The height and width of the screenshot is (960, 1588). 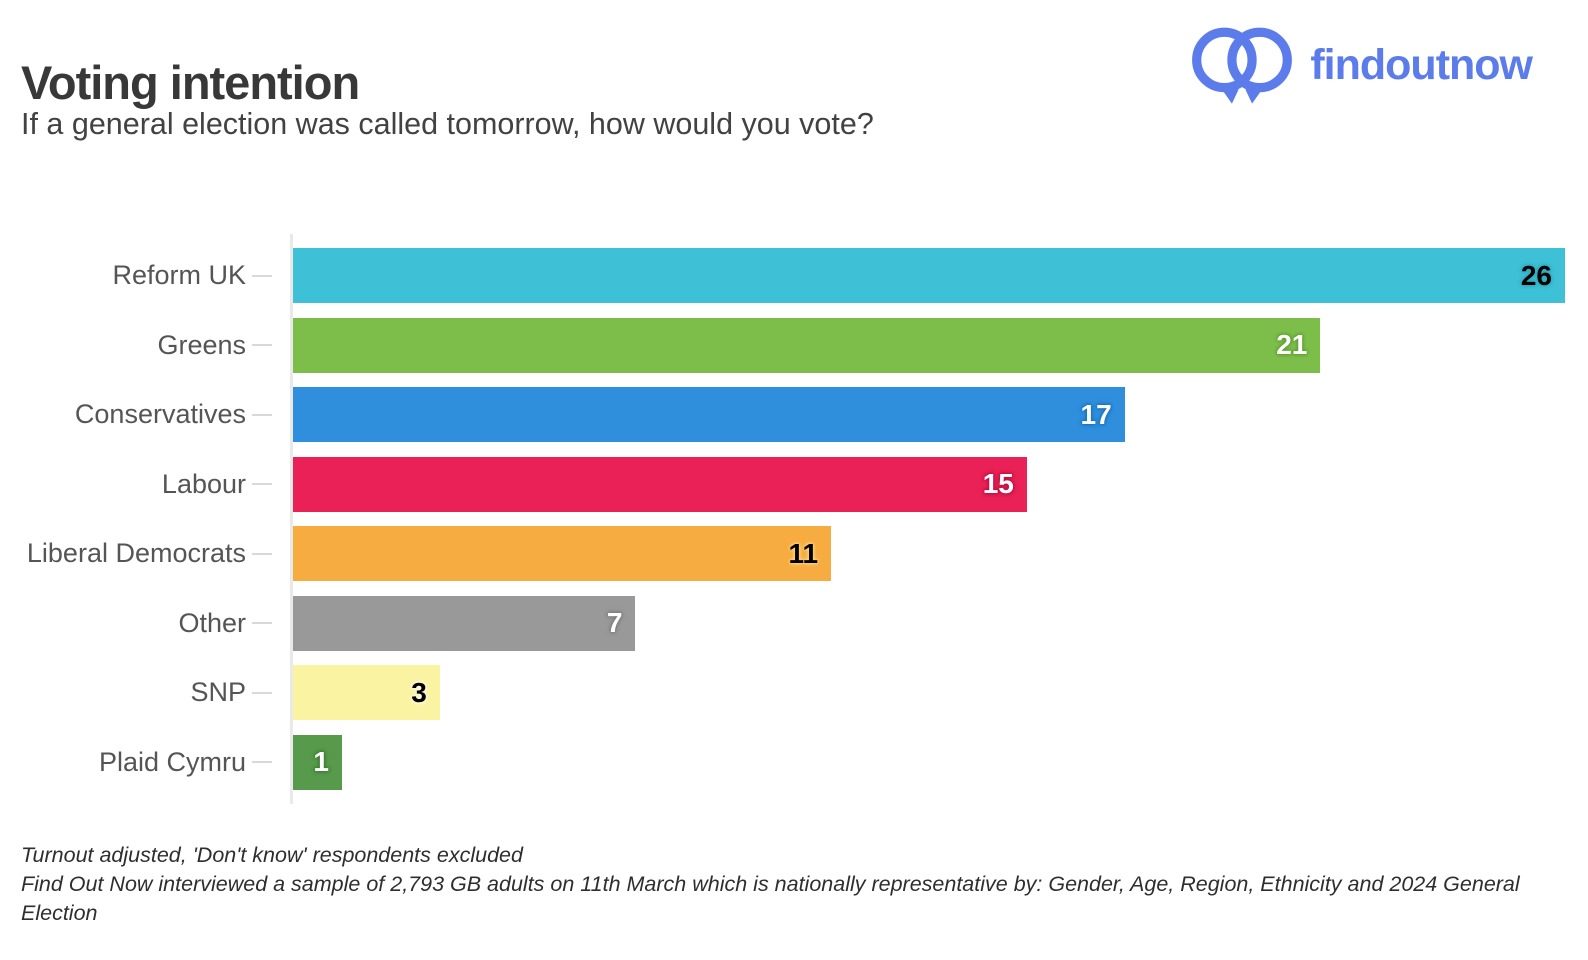 What do you see at coordinates (218, 692) in the screenshot?
I see `category-label: SNP` at bounding box center [218, 692].